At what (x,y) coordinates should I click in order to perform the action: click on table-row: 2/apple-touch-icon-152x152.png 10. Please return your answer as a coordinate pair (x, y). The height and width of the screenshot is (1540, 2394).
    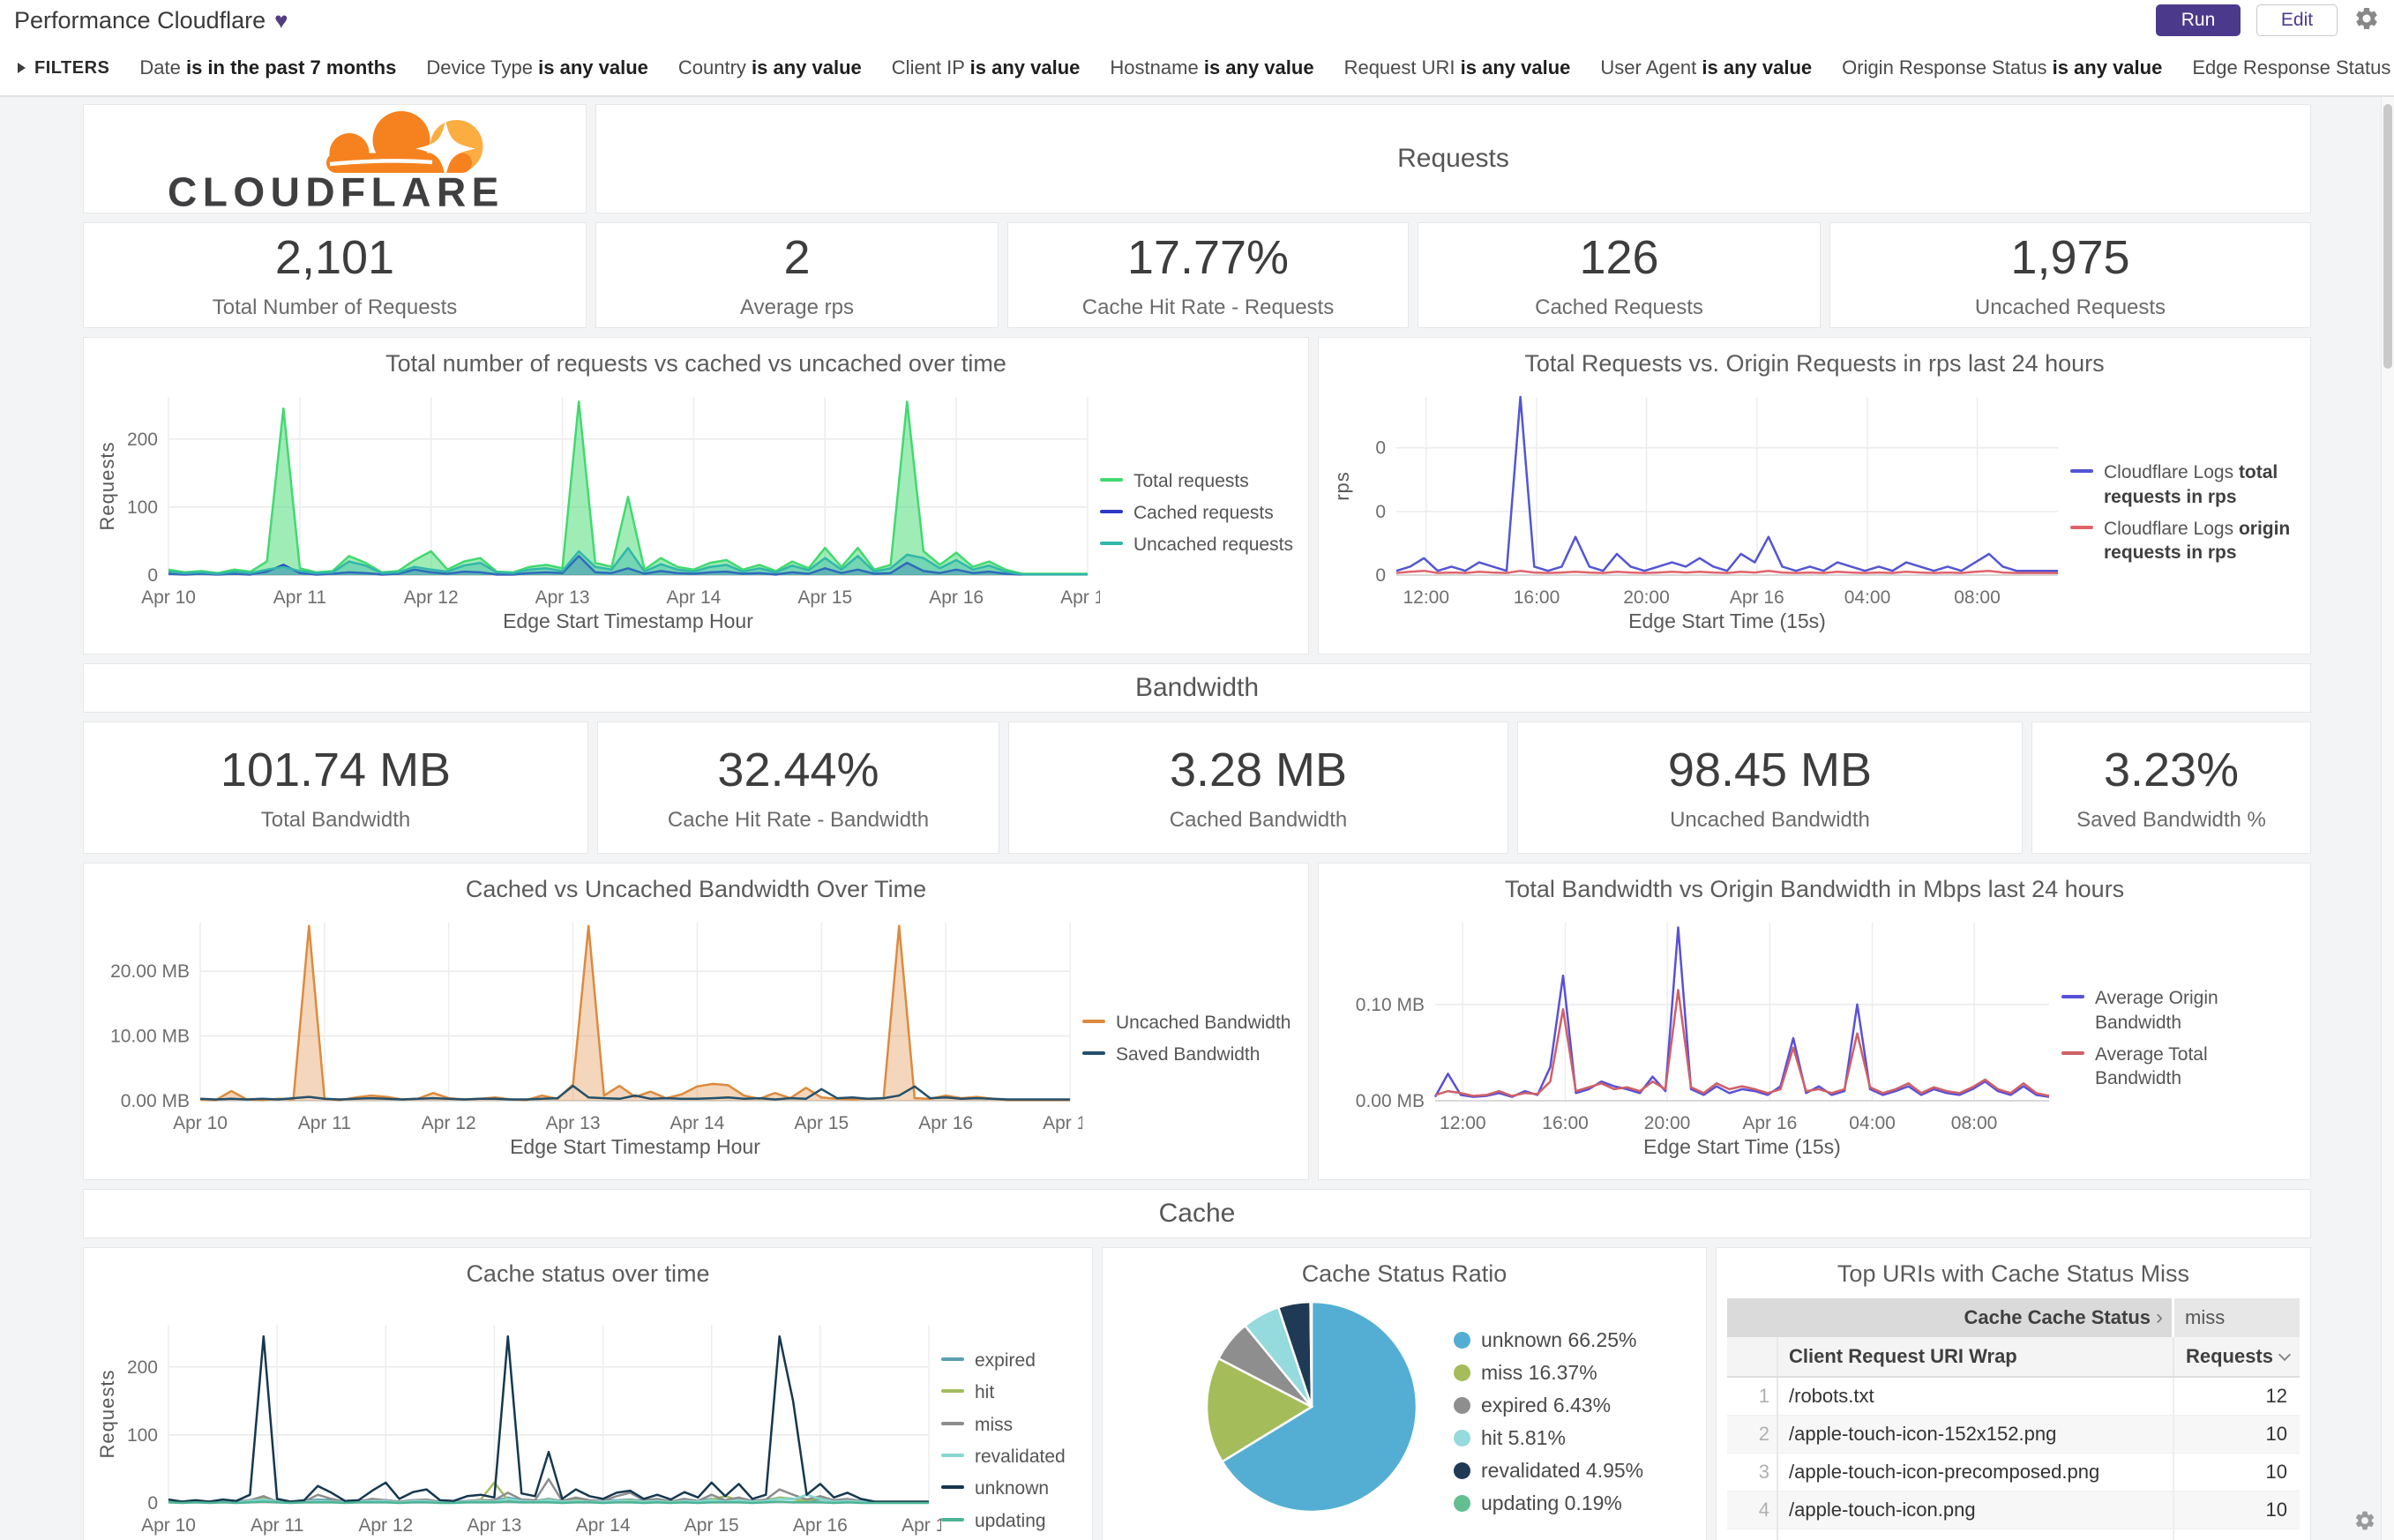
    Looking at the image, I should click on (2013, 1434).